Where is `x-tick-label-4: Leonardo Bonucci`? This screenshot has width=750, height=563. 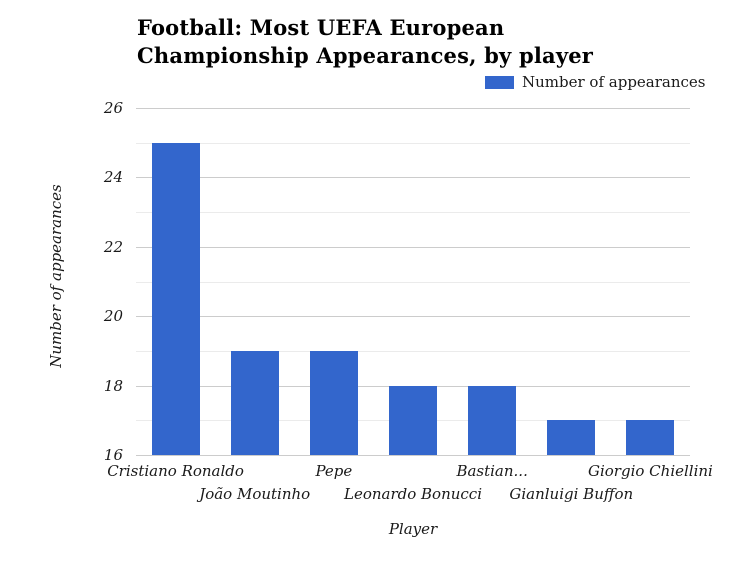 x-tick-label-4: Leonardo Bonucci is located at coordinates (413, 494).